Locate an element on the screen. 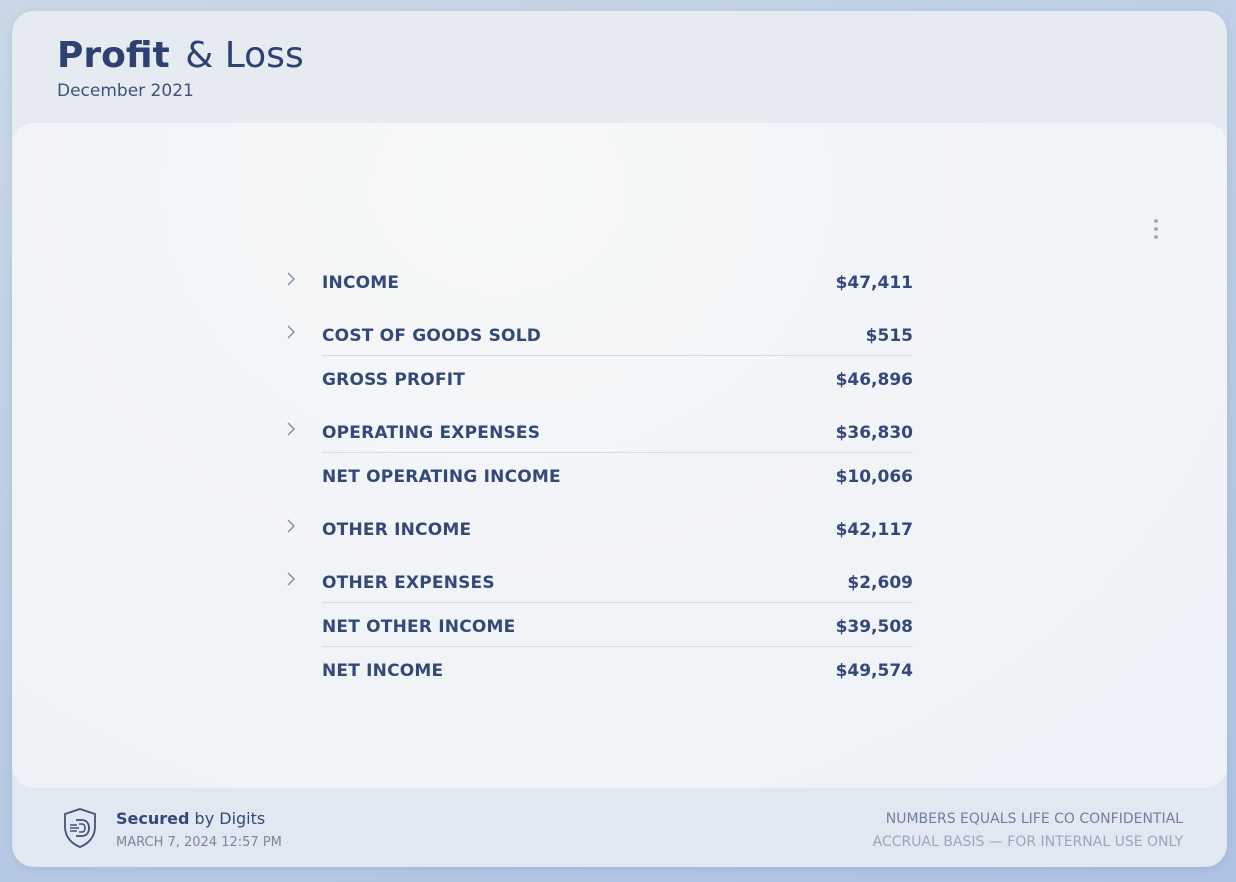 The width and height of the screenshot is (1236, 882). row-amount: $2,609 is located at coordinates (880, 583).